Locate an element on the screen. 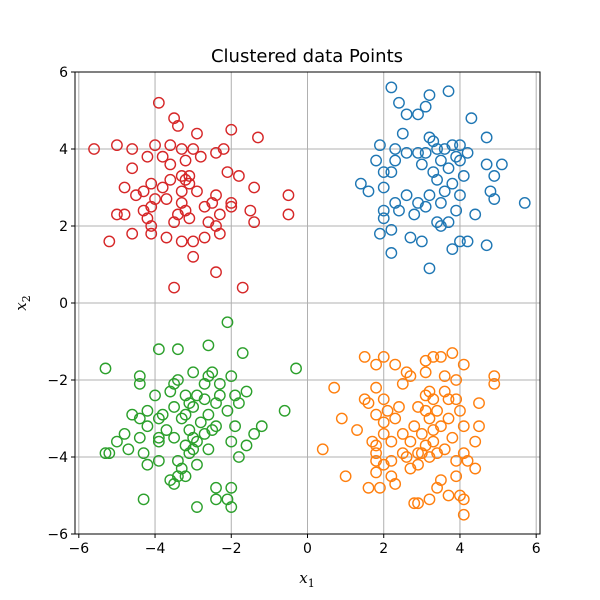 The image size is (600, 600). y-tick-label: −6 is located at coordinates (57, 535).